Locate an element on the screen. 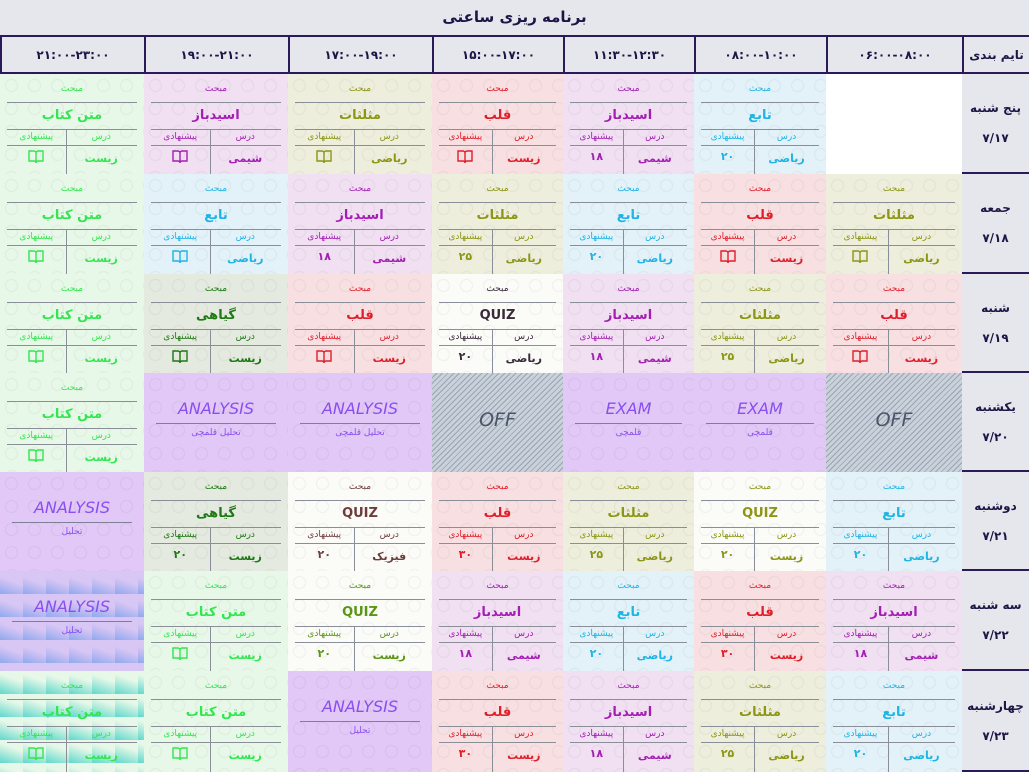  lesson-slot: مبحث گیاهی درس پیشنهادی زیست is located at coordinates (216, 323).